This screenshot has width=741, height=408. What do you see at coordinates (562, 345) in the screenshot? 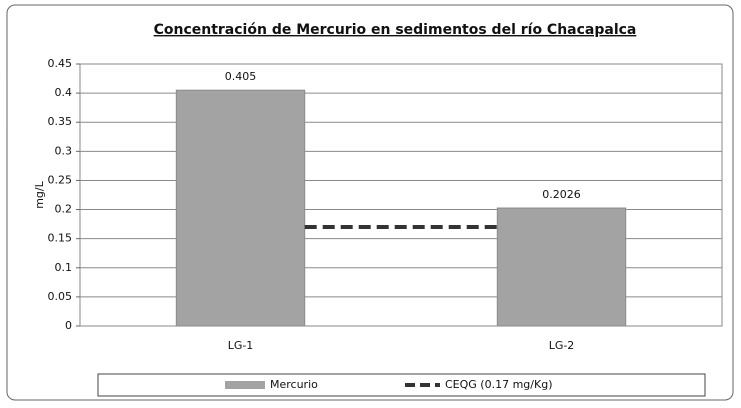
I see `x-tick-label: LG-2` at bounding box center [562, 345].